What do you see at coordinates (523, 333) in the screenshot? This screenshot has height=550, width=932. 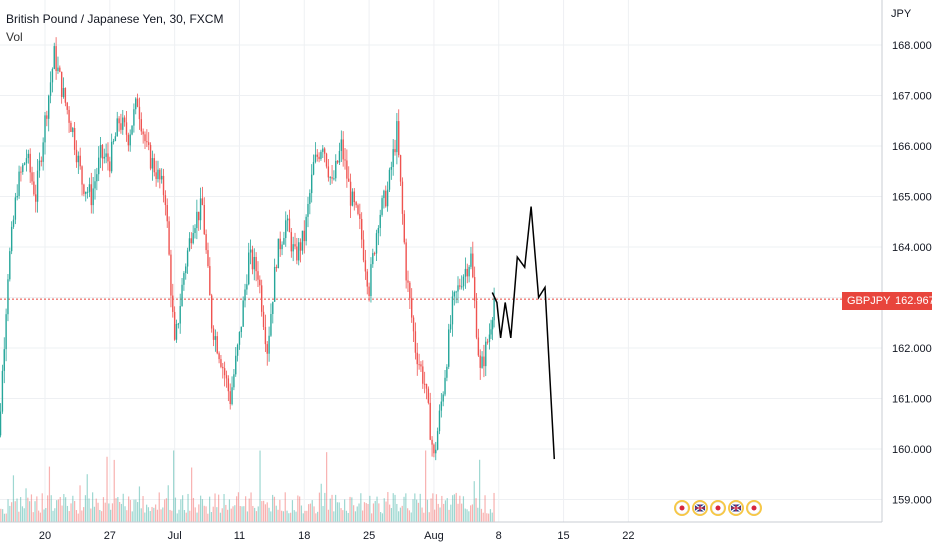 I see `projection-series` at bounding box center [523, 333].